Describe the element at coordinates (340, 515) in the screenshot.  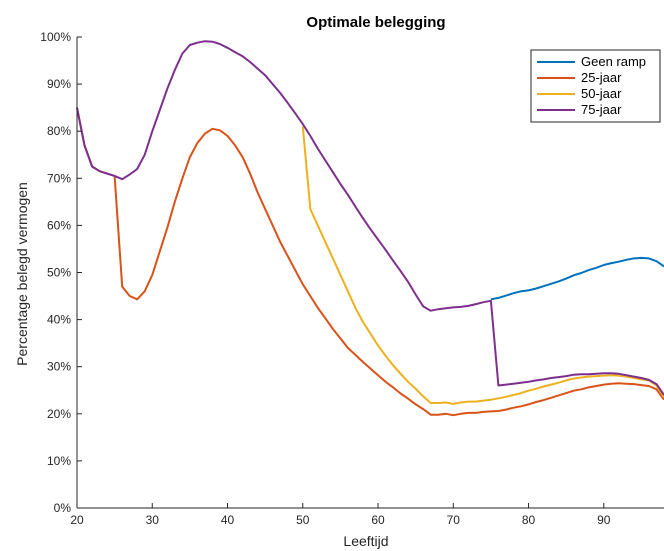
I see `x-ticks: 20 30 40 50 60 70 80 90` at that location.